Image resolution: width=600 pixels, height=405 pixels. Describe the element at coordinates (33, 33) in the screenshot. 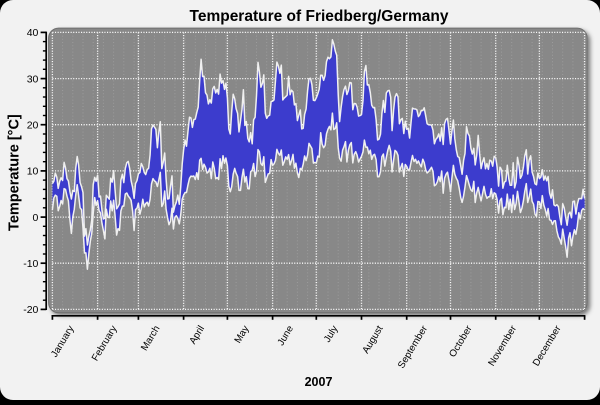

I see `svg-text: 40` at that location.